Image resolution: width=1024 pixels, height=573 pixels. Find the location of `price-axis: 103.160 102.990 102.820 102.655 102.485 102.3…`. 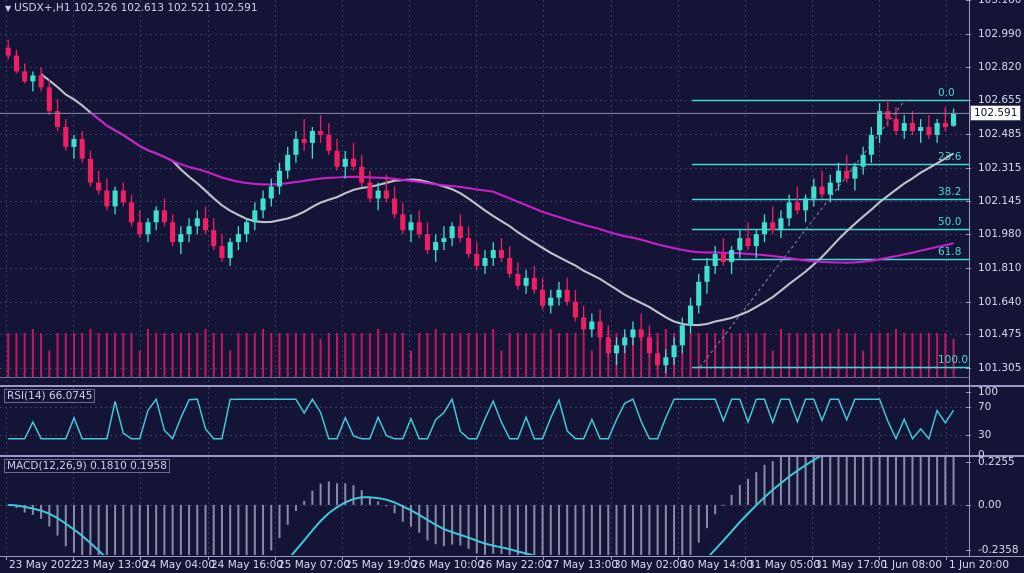

price-axis: 103.160 102.990 102.820 102.655 102.485 102.3… is located at coordinates (995, 278).